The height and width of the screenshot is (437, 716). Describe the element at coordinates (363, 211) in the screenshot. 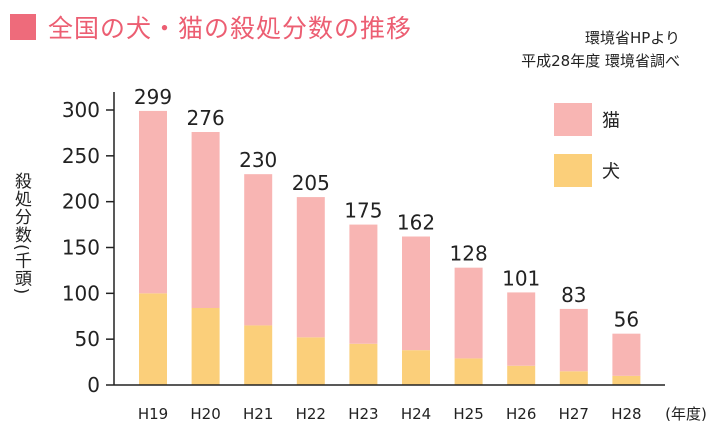

I see `total-label-H23: 175` at that location.